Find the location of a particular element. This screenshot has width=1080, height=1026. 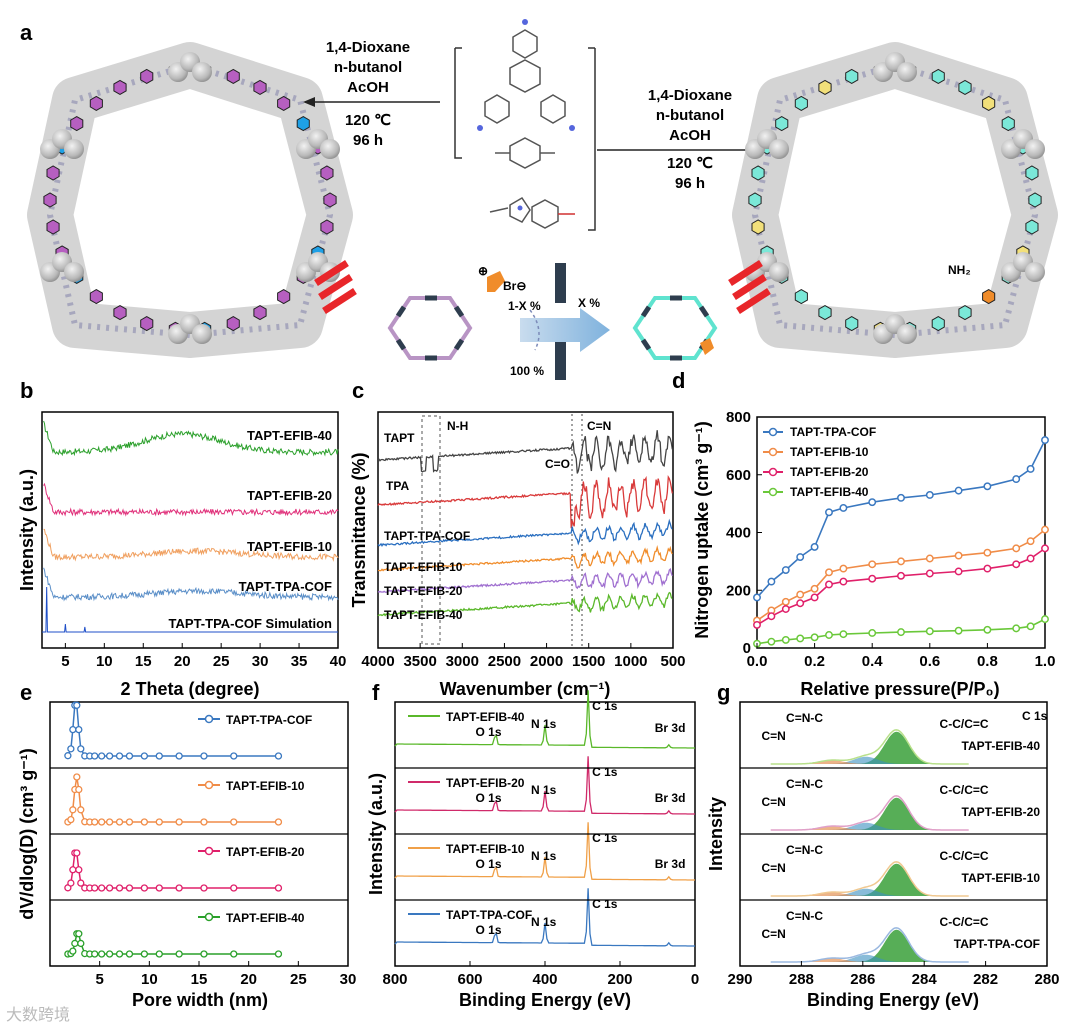

legend-label-d: TAPT-TPA-COF is located at coordinates (833, 432).